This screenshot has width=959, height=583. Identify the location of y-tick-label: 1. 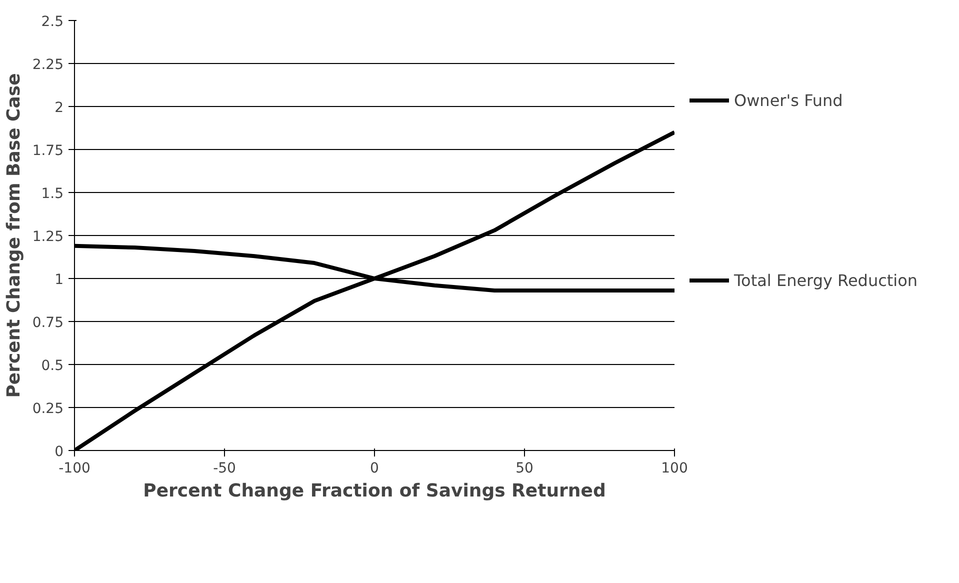
(59, 280).